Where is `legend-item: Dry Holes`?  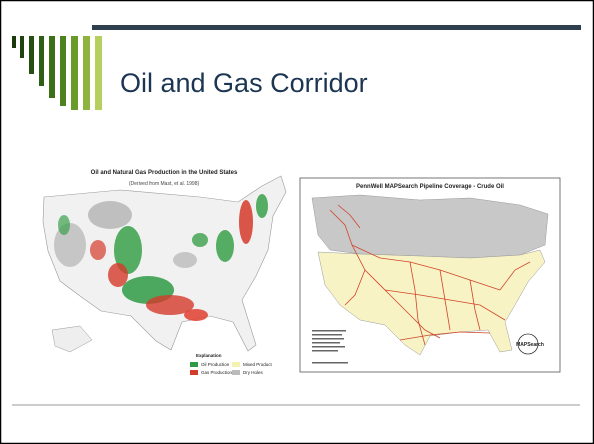 legend-item: Dry Holes is located at coordinates (253, 372).